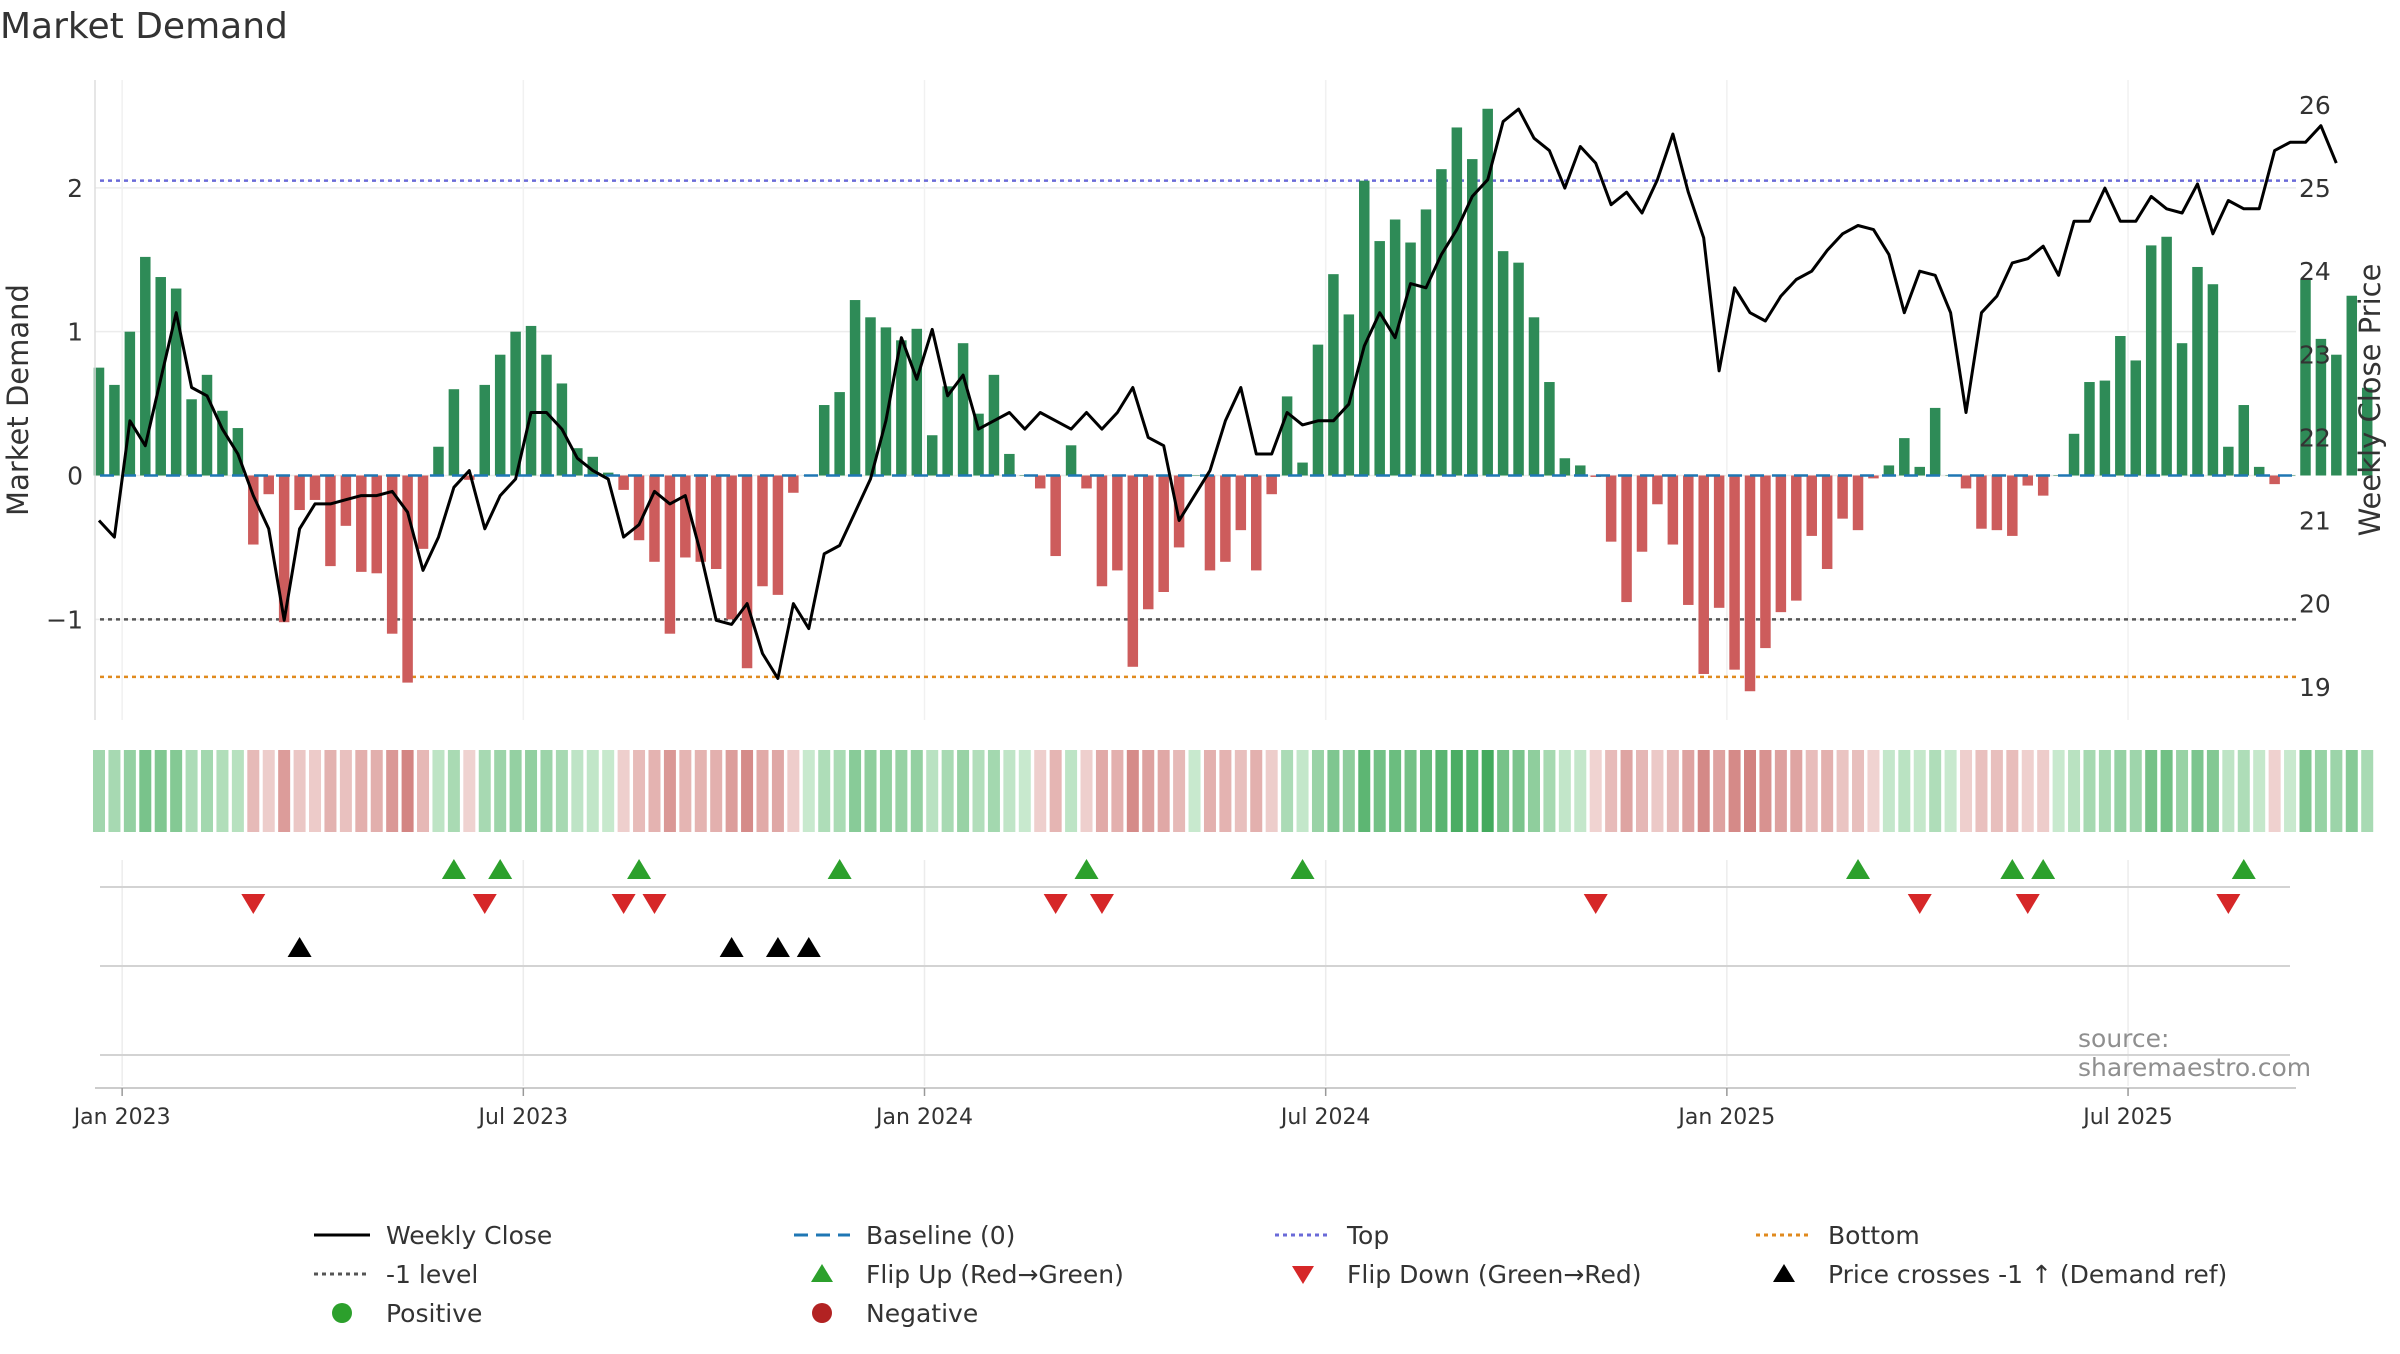 Image resolution: width=2400 pixels, height=1354 pixels. What do you see at coordinates (2195, 1053) in the screenshot?
I see `source-credit: source: sharemaestro.com` at bounding box center [2195, 1053].